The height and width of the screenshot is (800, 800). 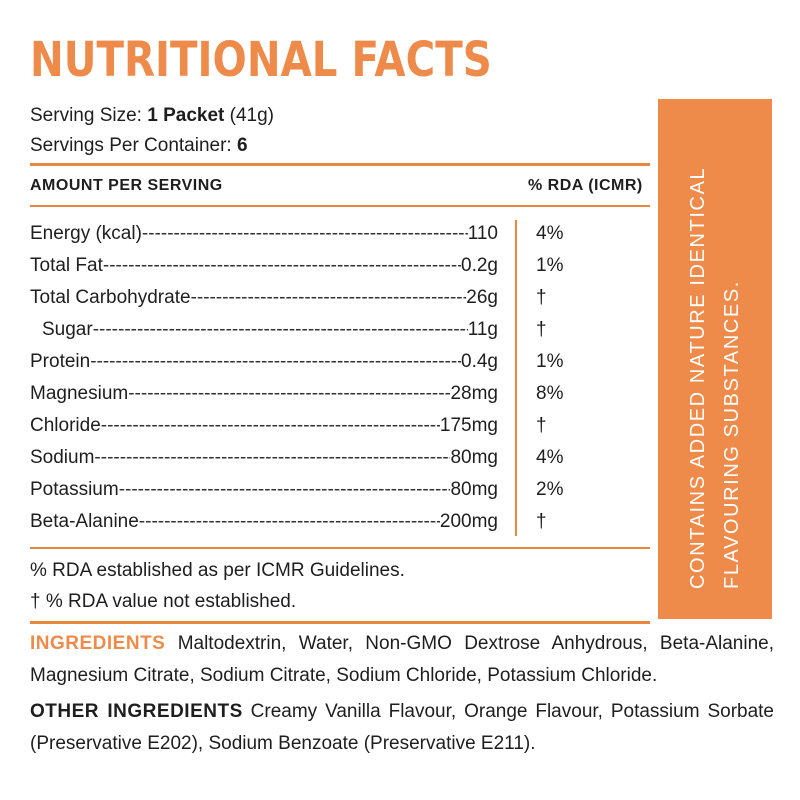 I want to click on table-row: Chloride 175mg, so click(x=264, y=426).